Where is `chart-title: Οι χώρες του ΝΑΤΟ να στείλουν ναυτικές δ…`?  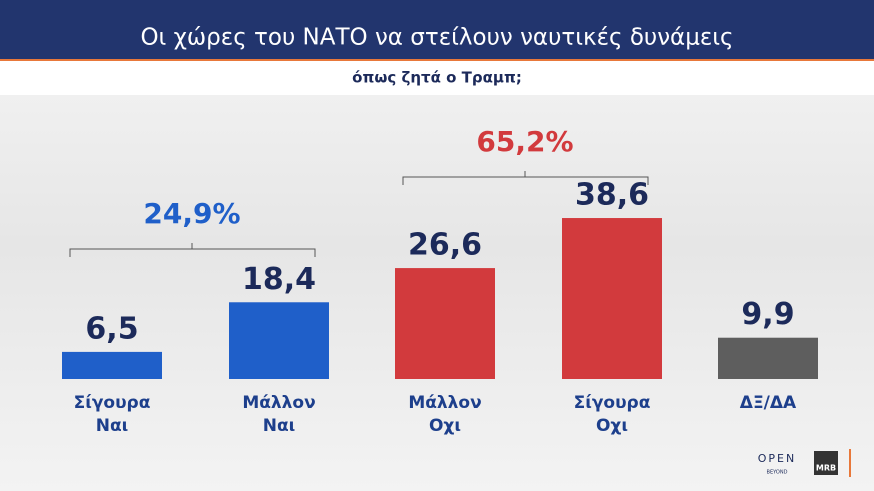 chart-title: Οι χώρες του ΝΑΤΟ να στείλουν ναυτικές δ… is located at coordinates (436, 38).